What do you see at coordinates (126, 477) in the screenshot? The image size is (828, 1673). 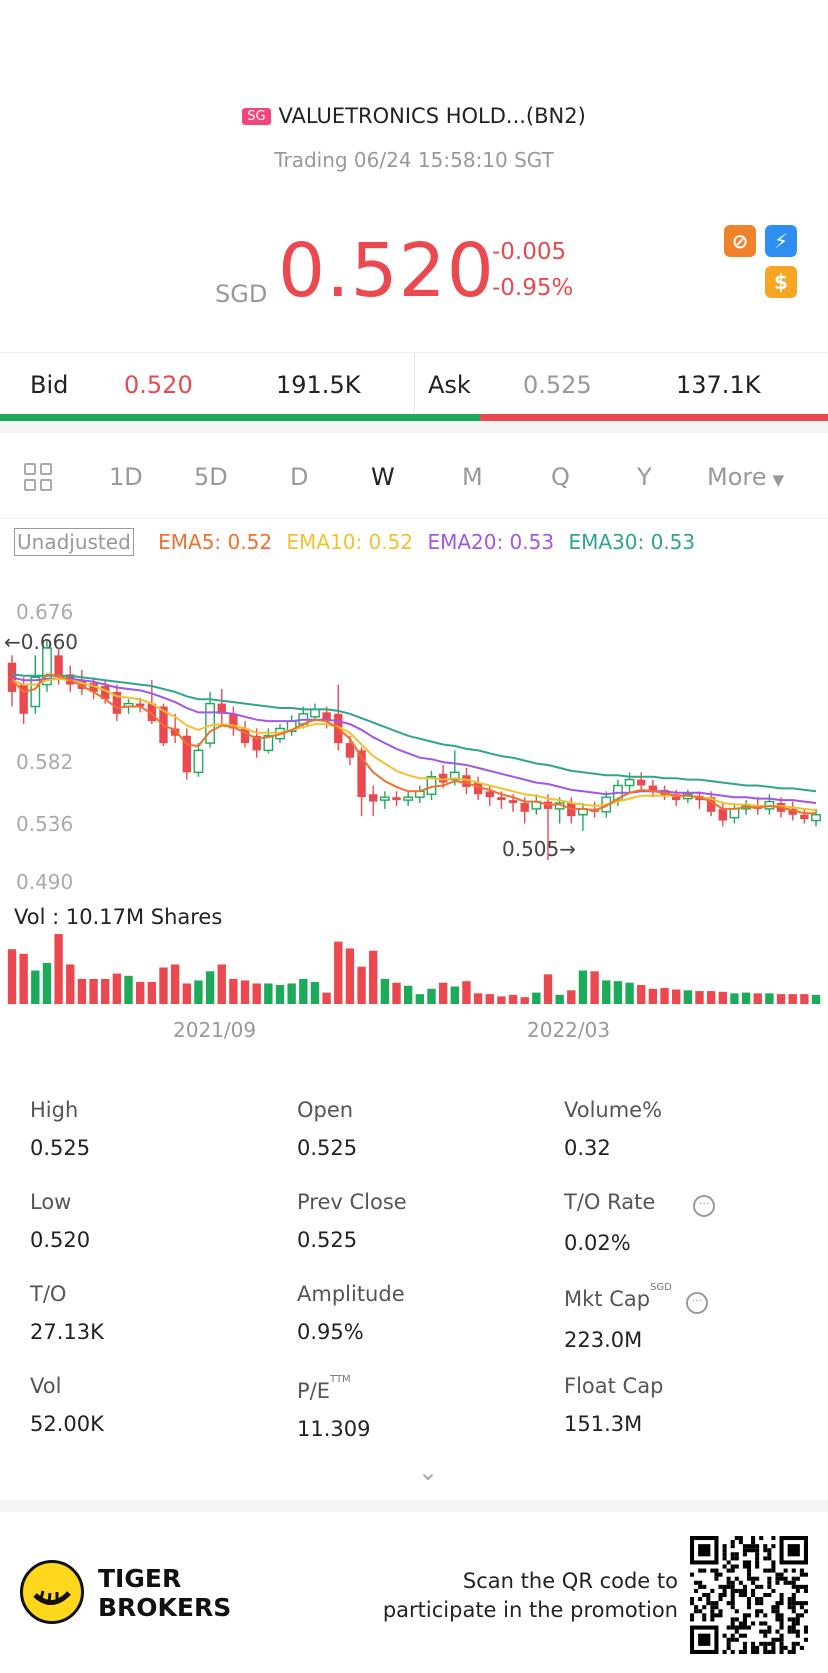 I see `tab-1d: 1D` at bounding box center [126, 477].